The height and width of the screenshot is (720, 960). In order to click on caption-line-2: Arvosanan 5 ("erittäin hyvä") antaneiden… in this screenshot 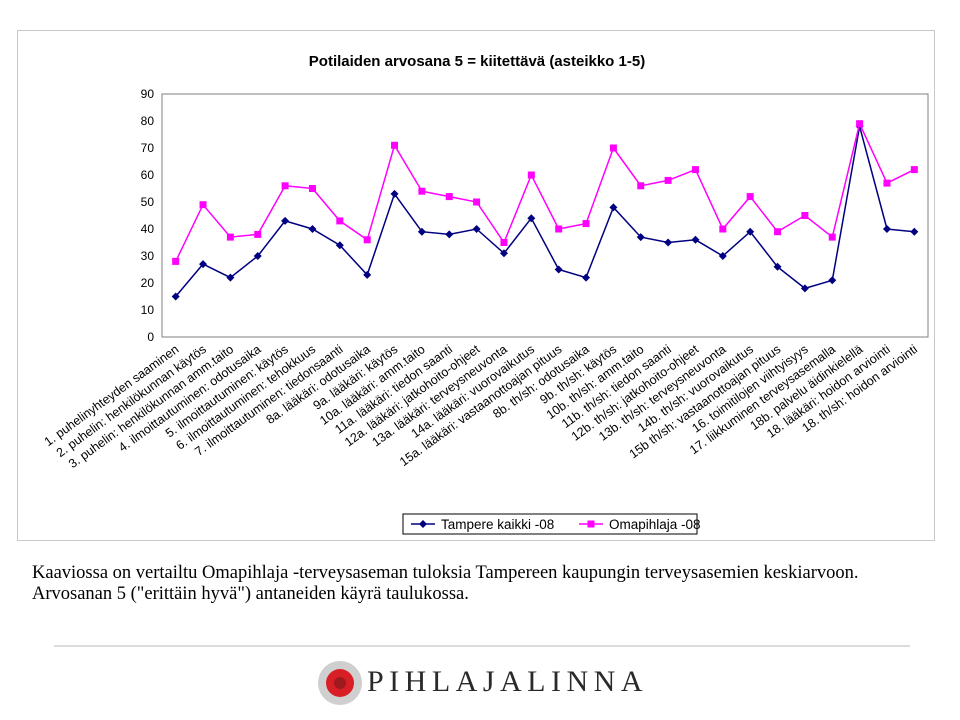, I will do `click(250, 594)`.